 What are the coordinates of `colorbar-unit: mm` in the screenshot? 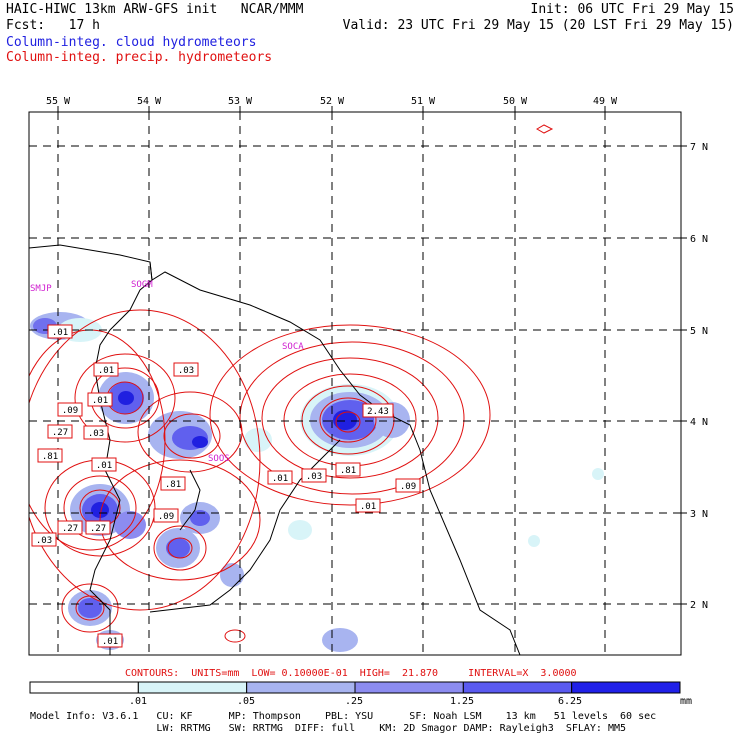 It's located at (686, 701).